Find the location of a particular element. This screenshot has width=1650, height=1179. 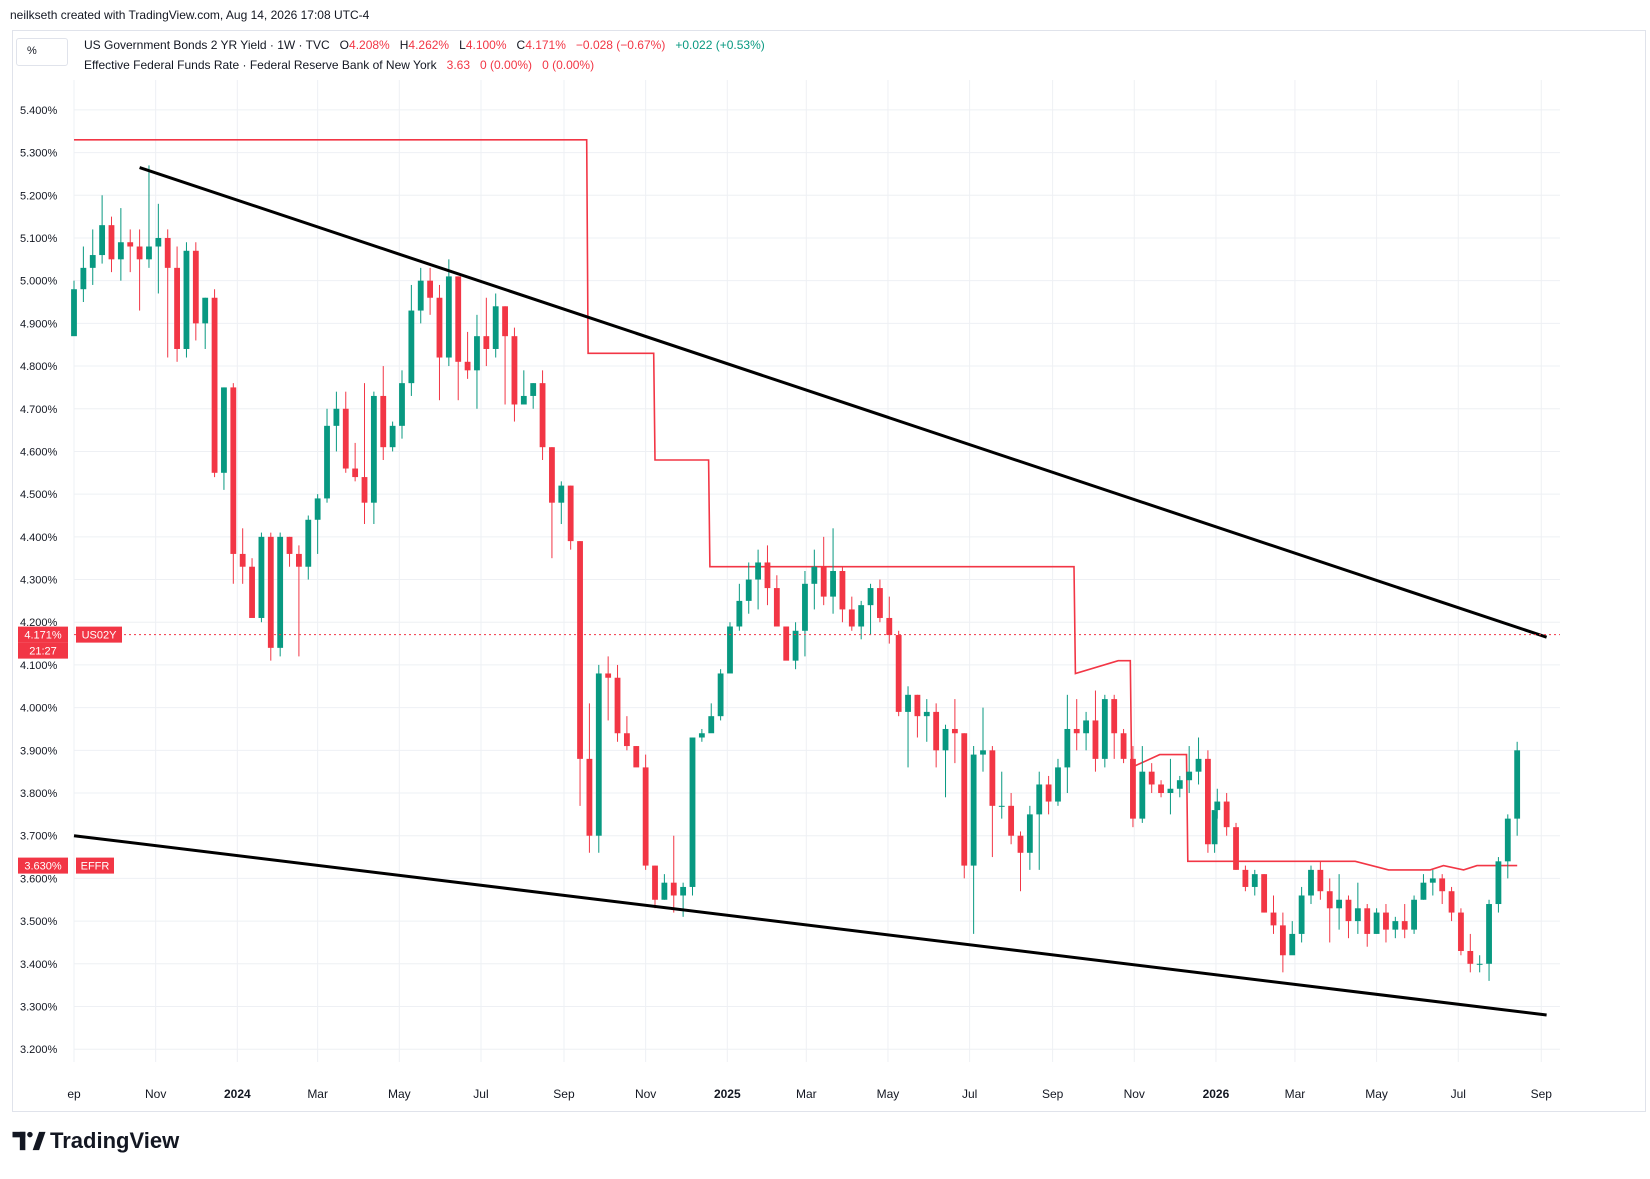

legend-change: −0.028 (−0.67%) is located at coordinates (620, 45).